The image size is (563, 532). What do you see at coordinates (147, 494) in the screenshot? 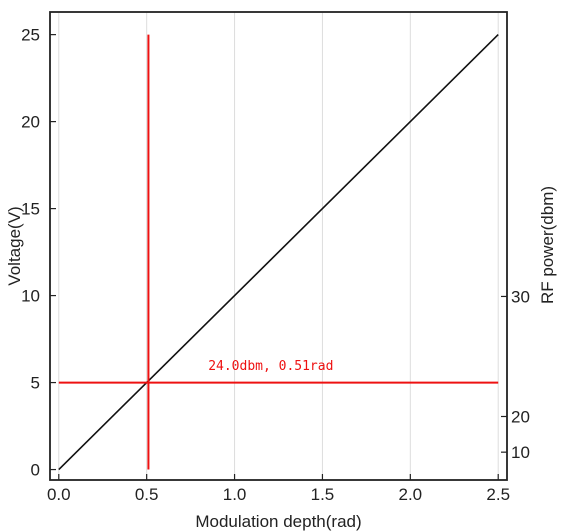
I see `x-tick-label: 0.5` at bounding box center [147, 494].